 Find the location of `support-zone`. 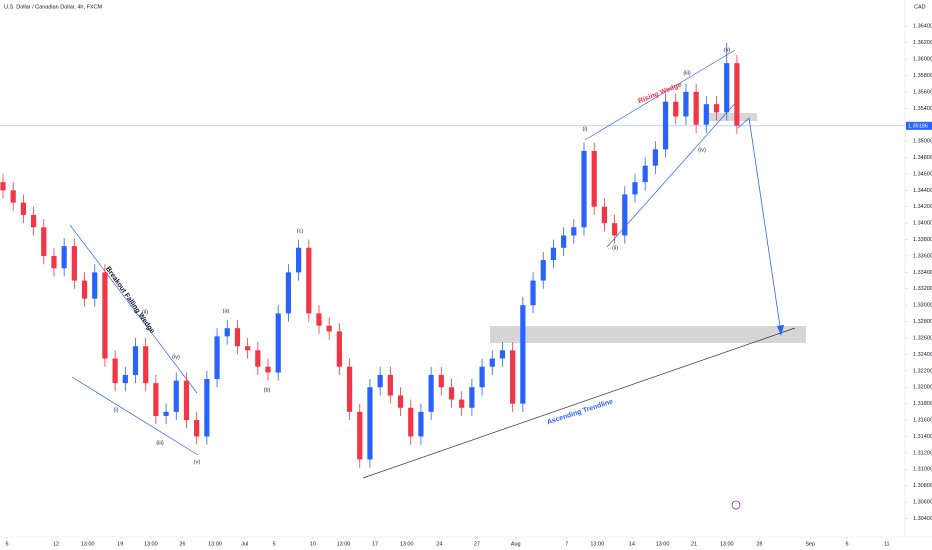

support-zone is located at coordinates (648, 334).